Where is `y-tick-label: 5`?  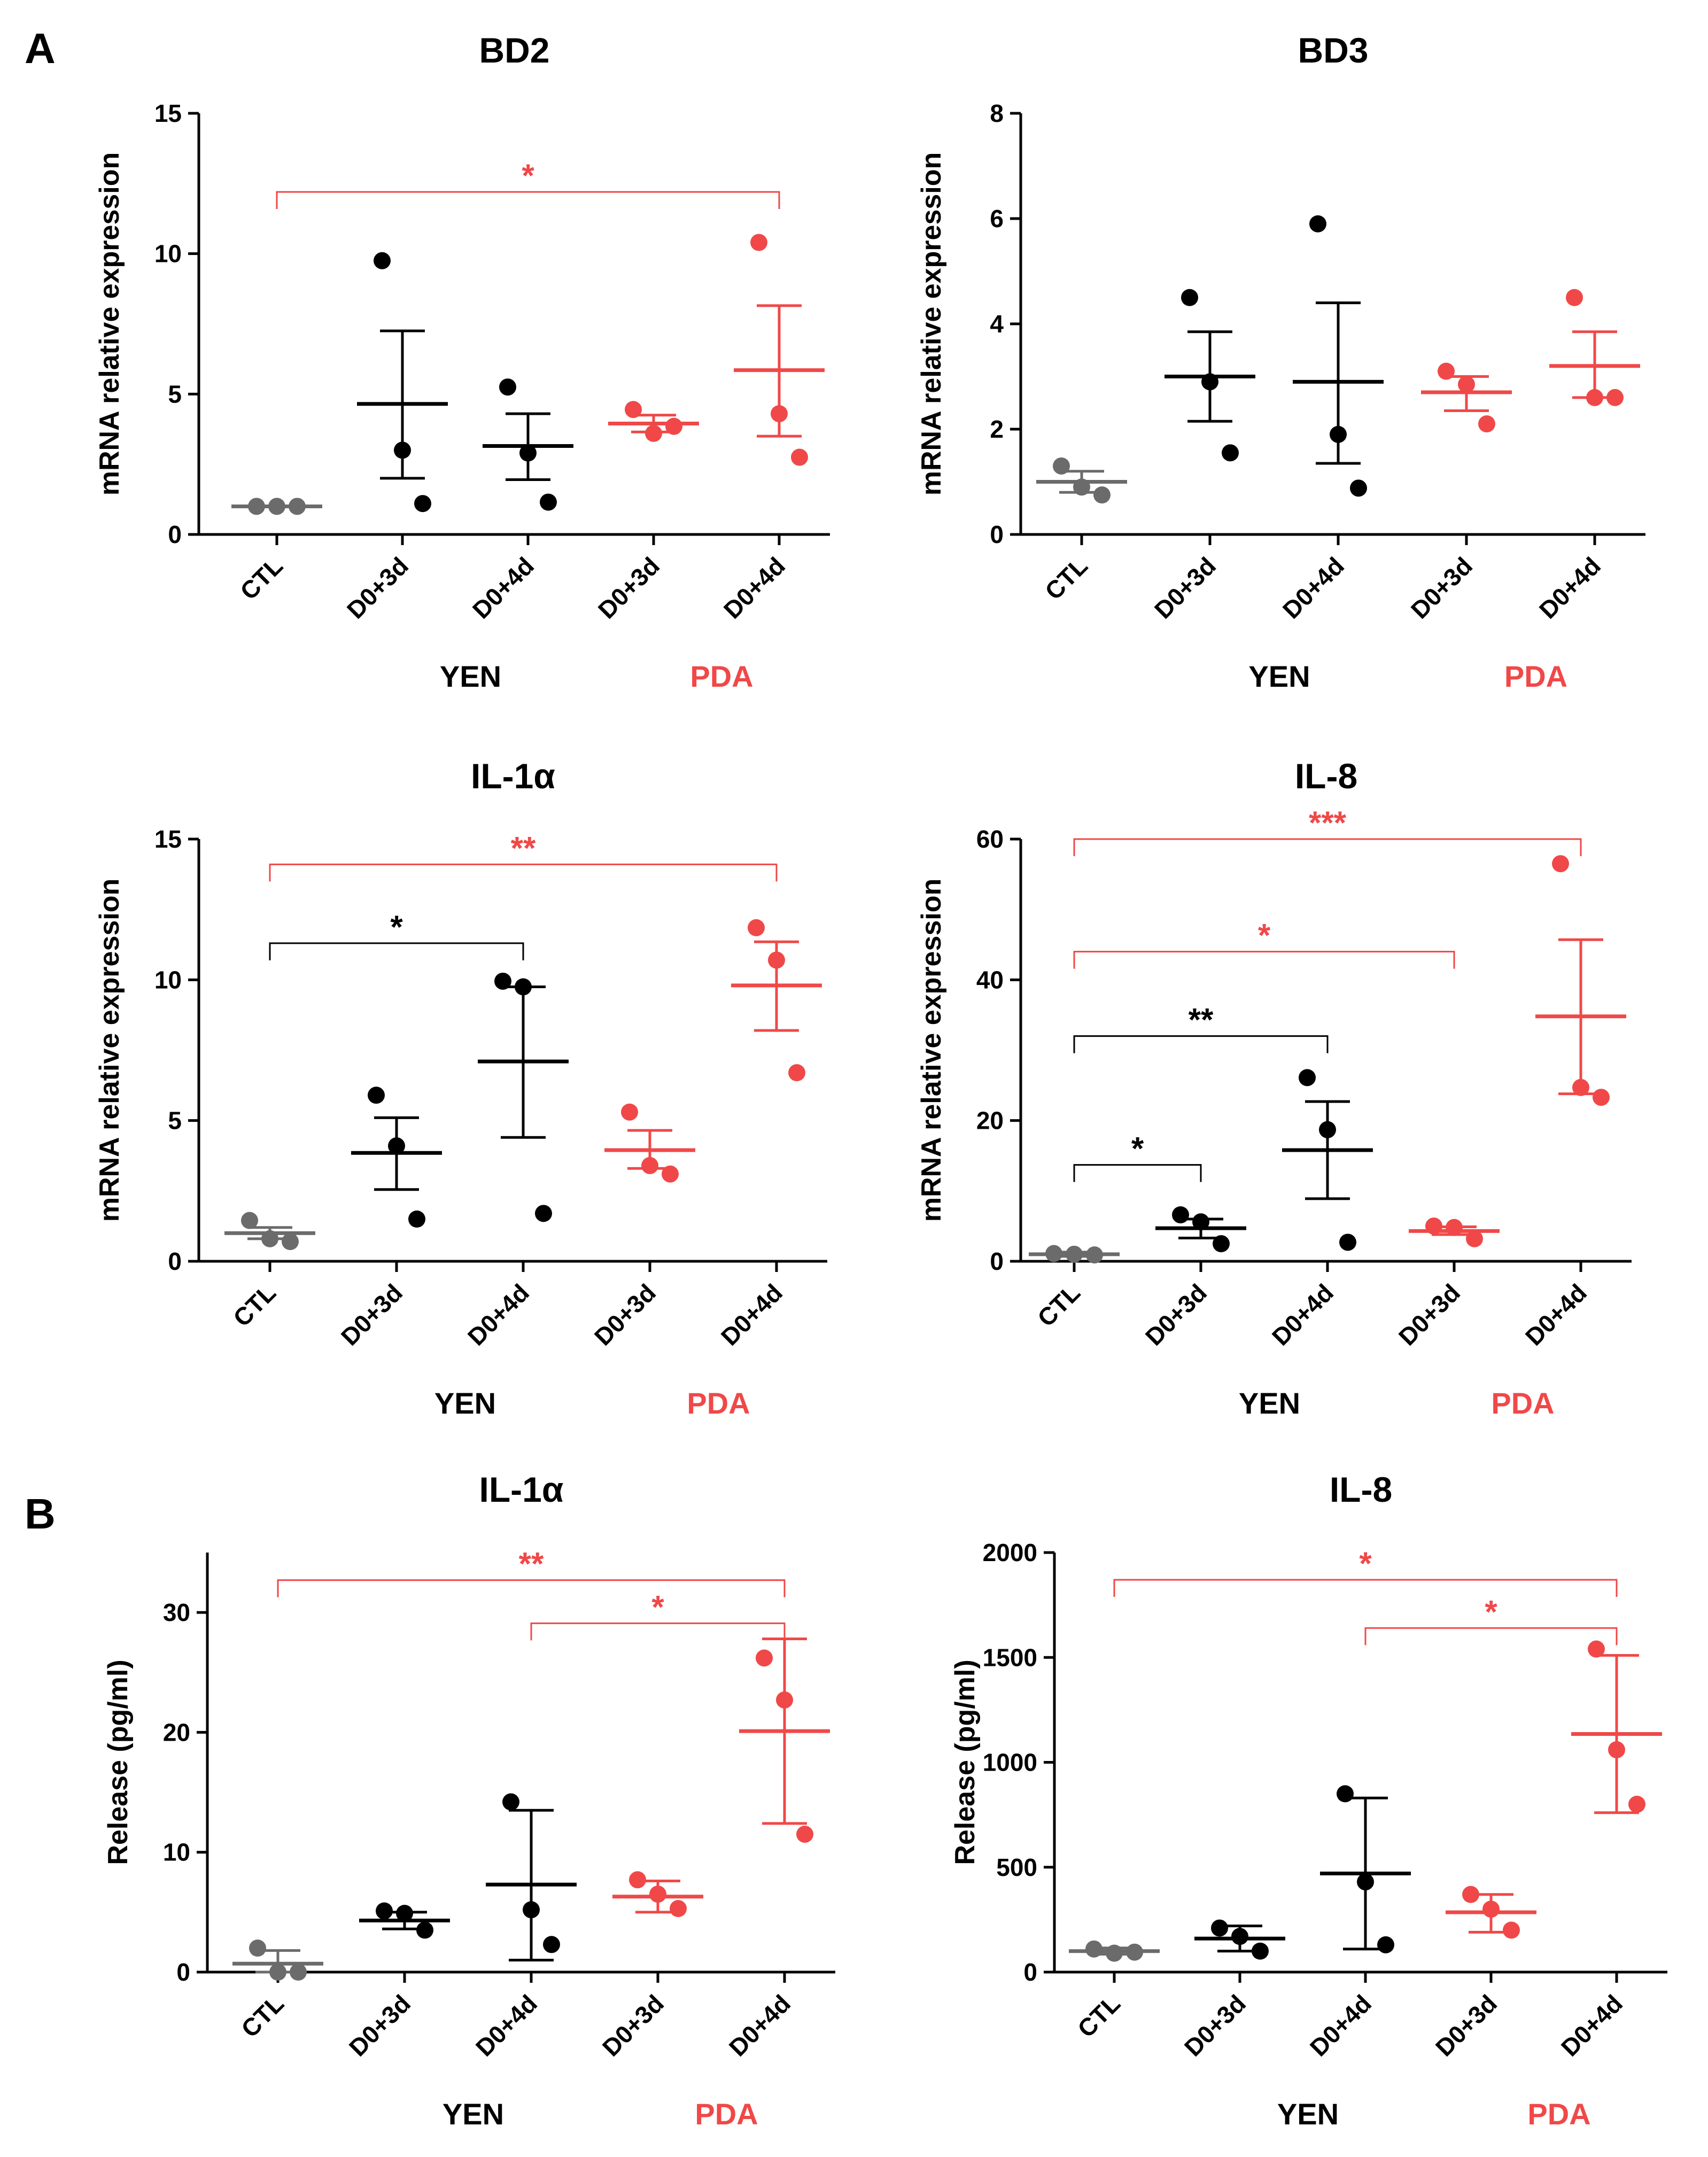 y-tick-label: 5 is located at coordinates (175, 394).